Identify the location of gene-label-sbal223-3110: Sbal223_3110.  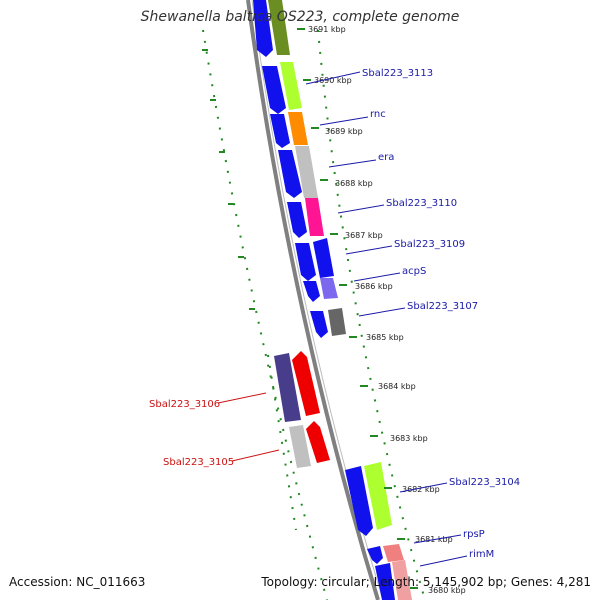
(421, 203).